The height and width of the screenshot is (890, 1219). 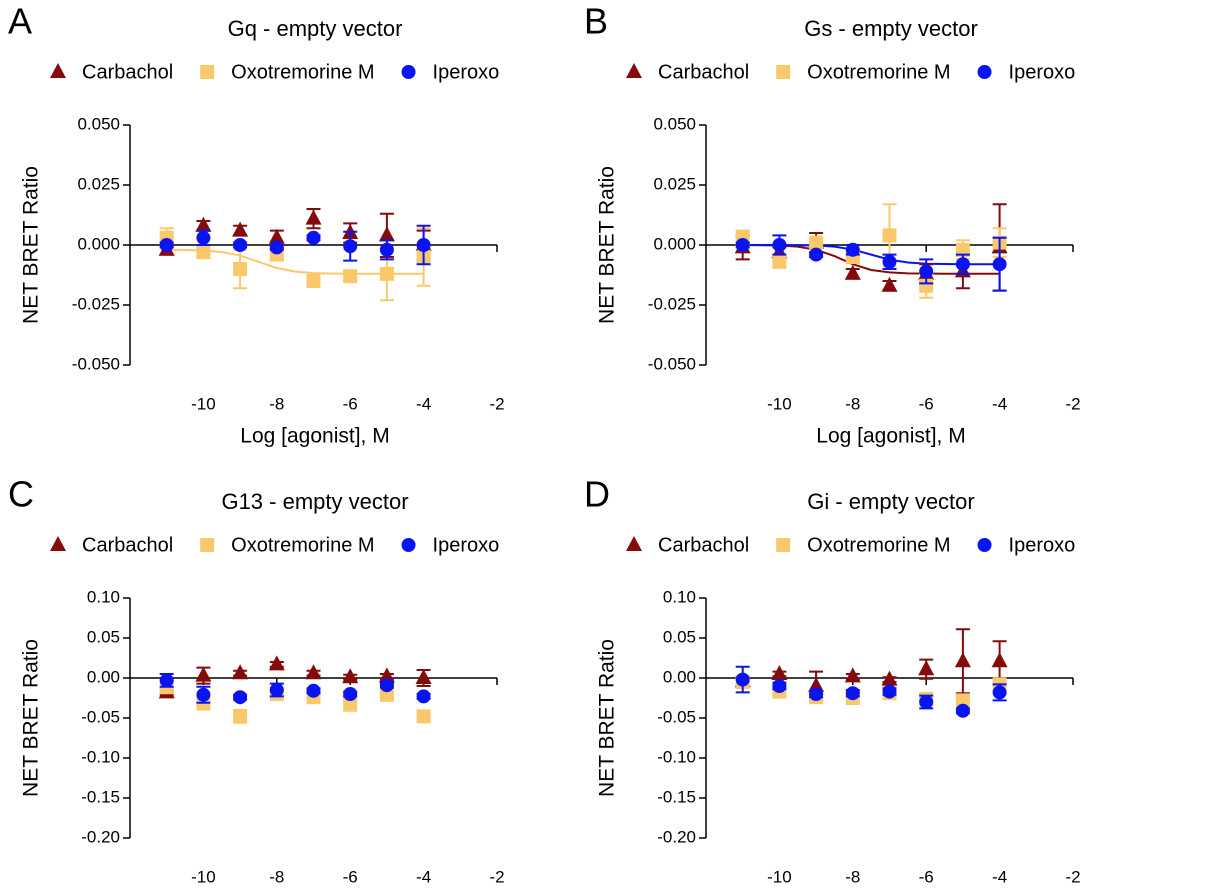 What do you see at coordinates (674, 243) in the screenshot?
I see `y-tick-label: 0.000` at bounding box center [674, 243].